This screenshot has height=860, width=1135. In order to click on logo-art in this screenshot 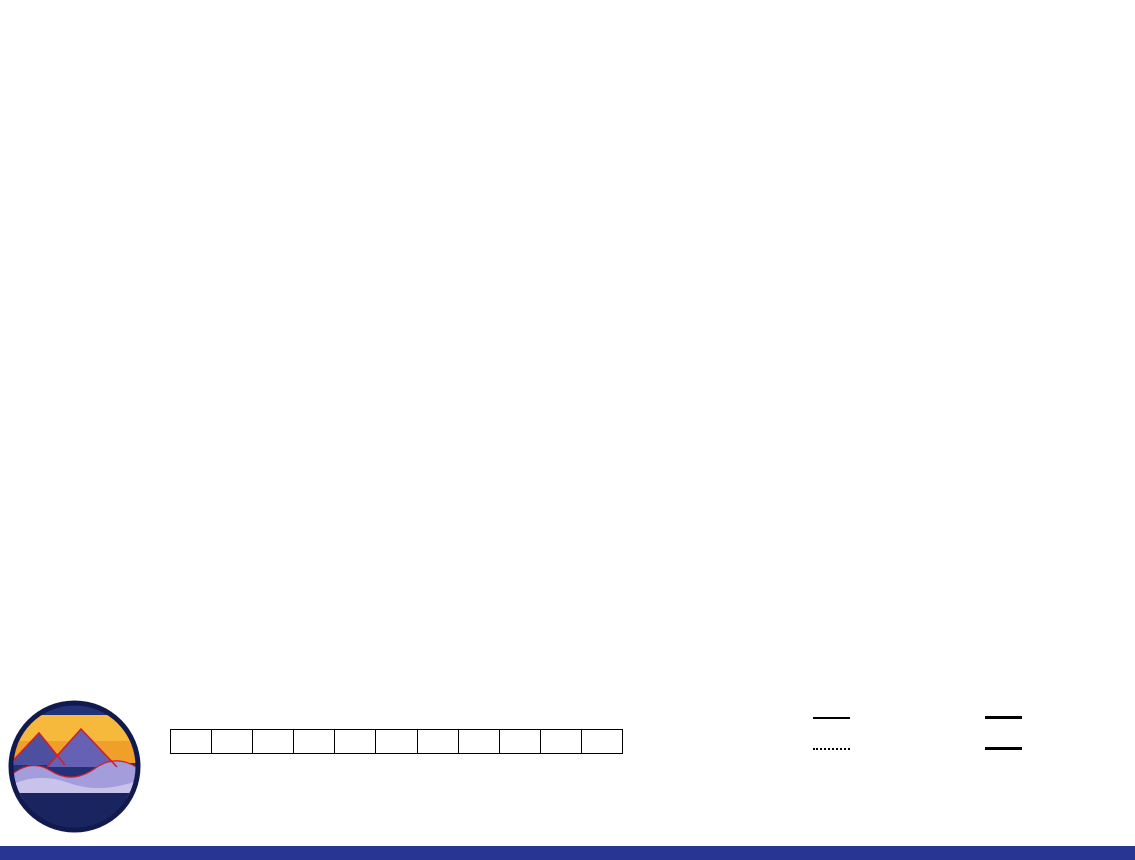, I will do `click(74, 766)`.